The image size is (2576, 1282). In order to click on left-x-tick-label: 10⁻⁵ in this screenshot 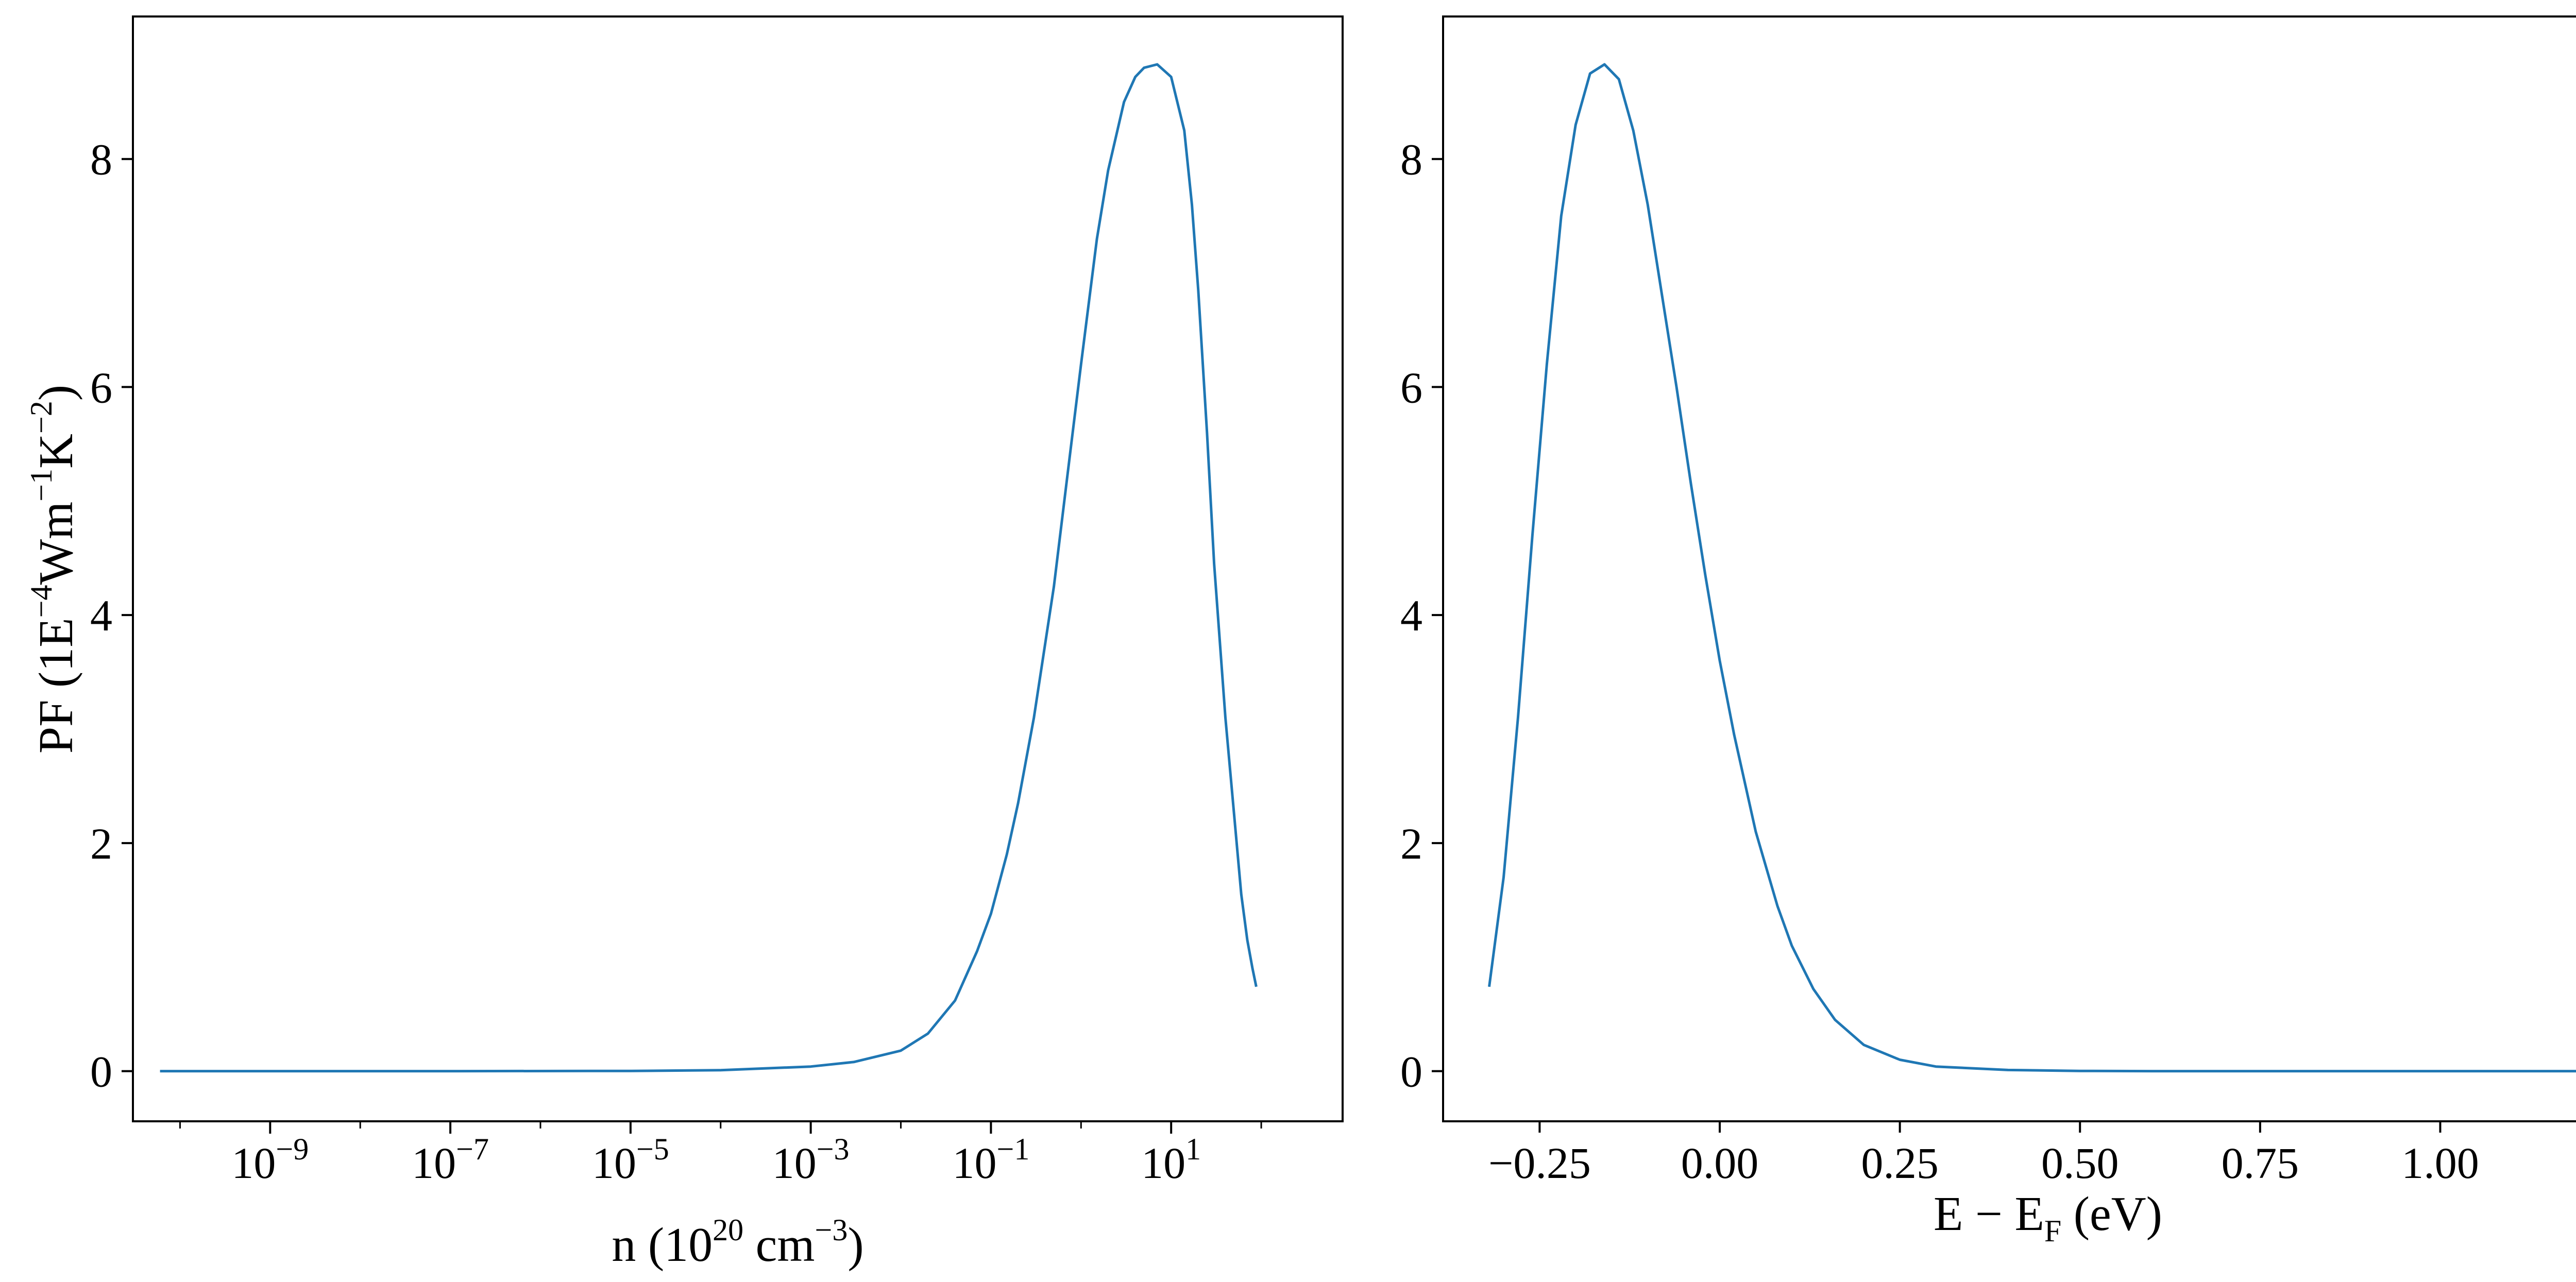, I will do `click(630, 1160)`.